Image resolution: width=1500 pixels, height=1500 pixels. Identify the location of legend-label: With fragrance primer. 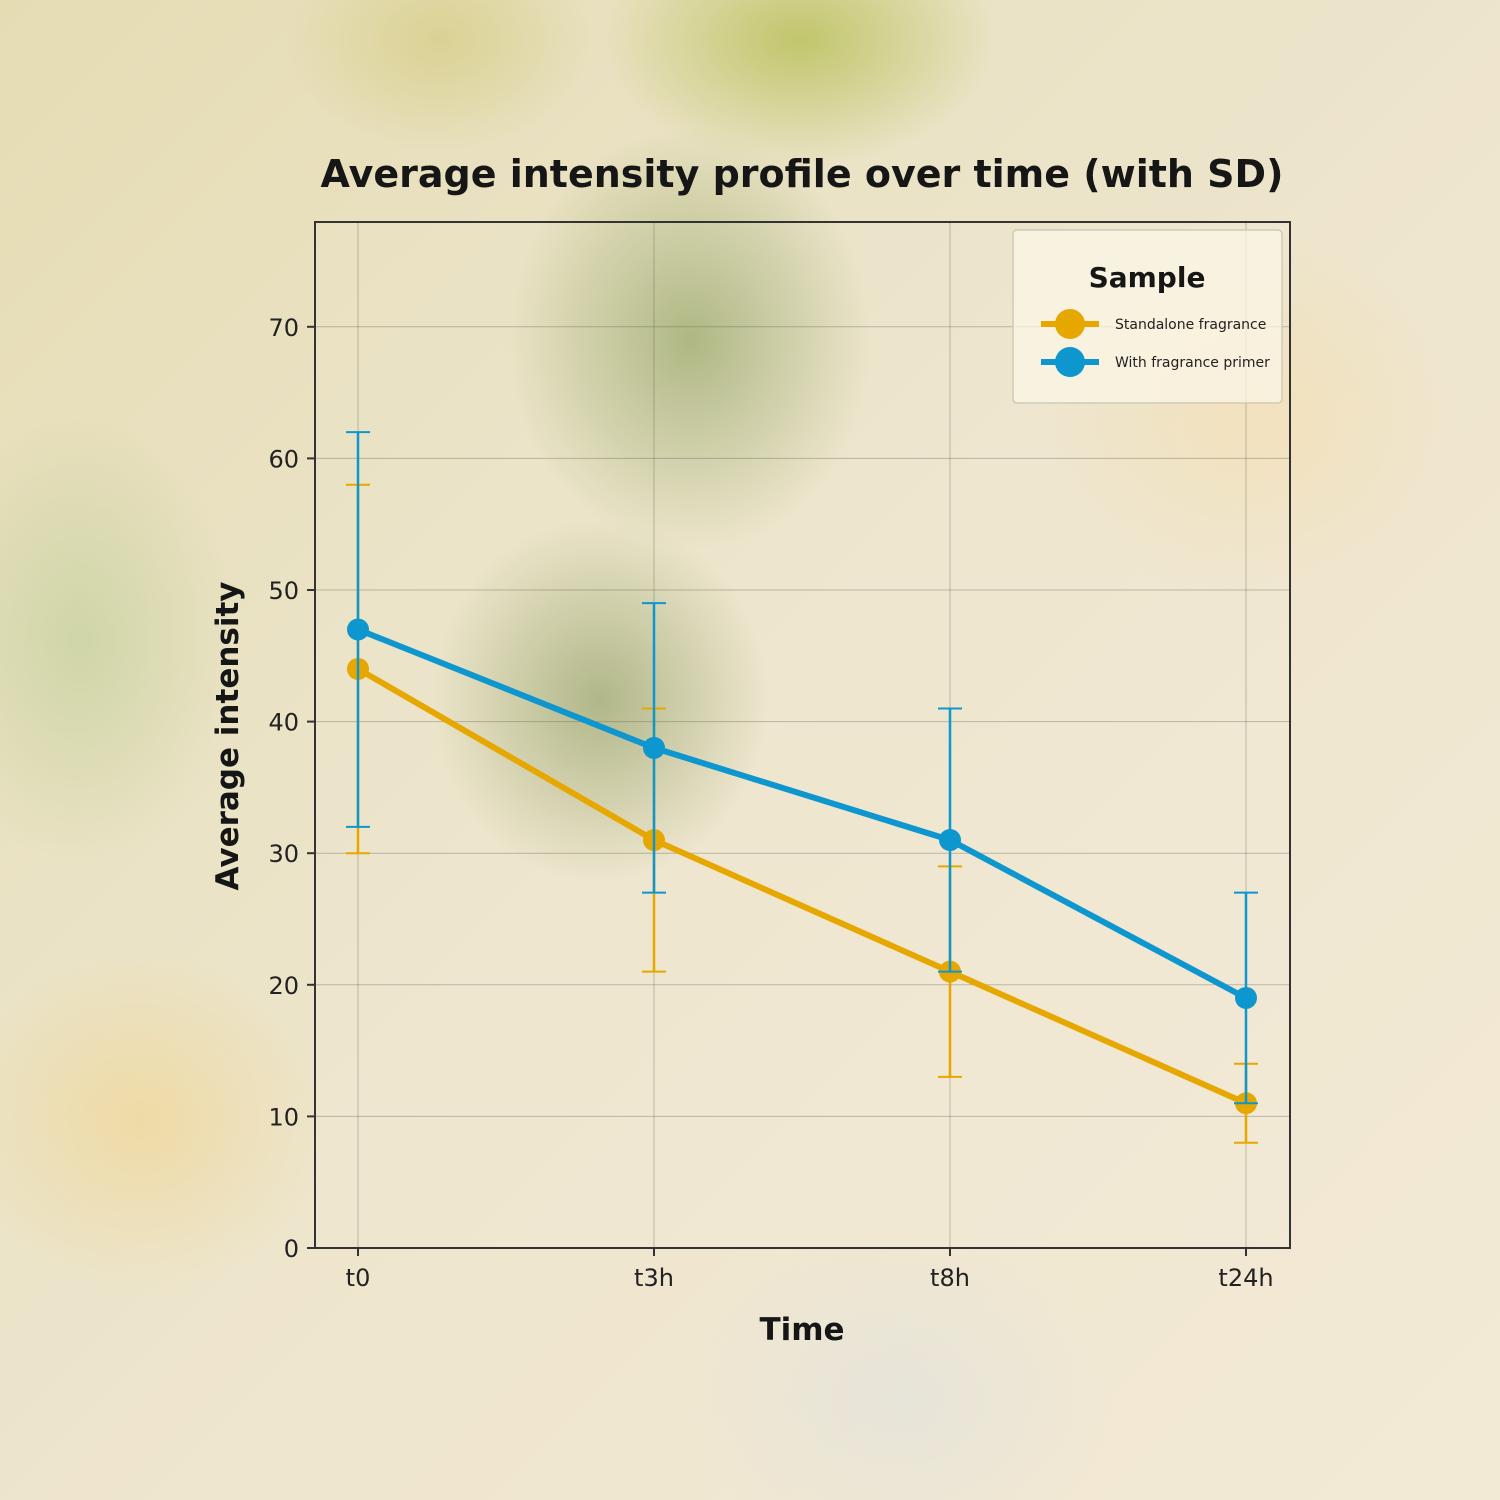
(1192, 363).